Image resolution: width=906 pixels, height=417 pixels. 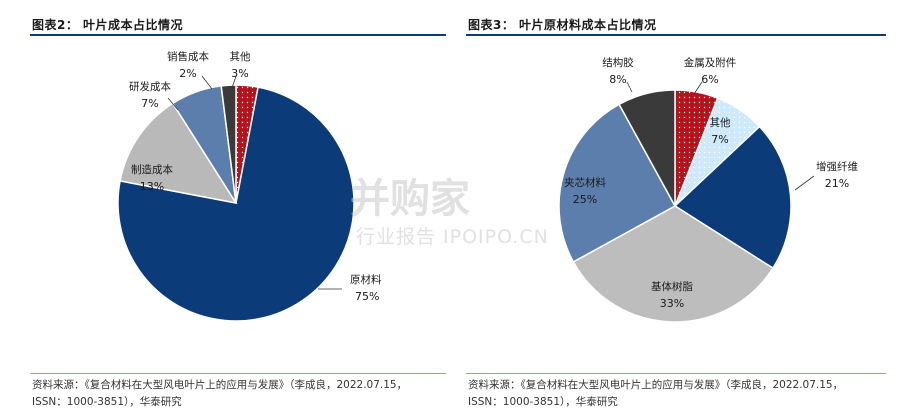 I want to click on slice-value-2: 25%, so click(x=585, y=199).